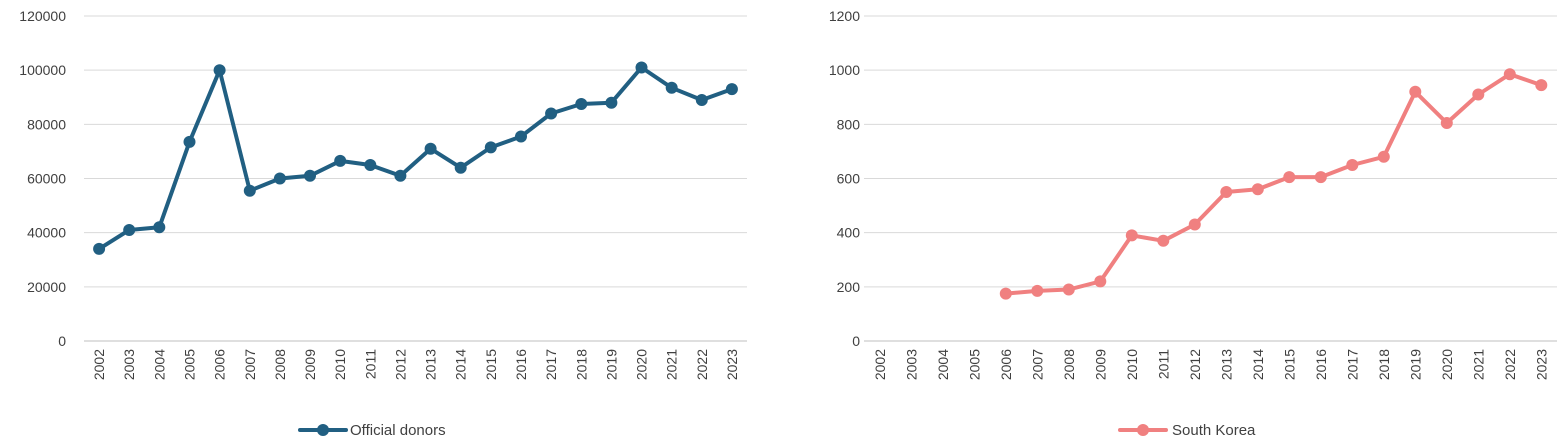 The image size is (1565, 447). What do you see at coordinates (431, 364) in the screenshot?
I see `donors-x-tick-label: 2013` at bounding box center [431, 364].